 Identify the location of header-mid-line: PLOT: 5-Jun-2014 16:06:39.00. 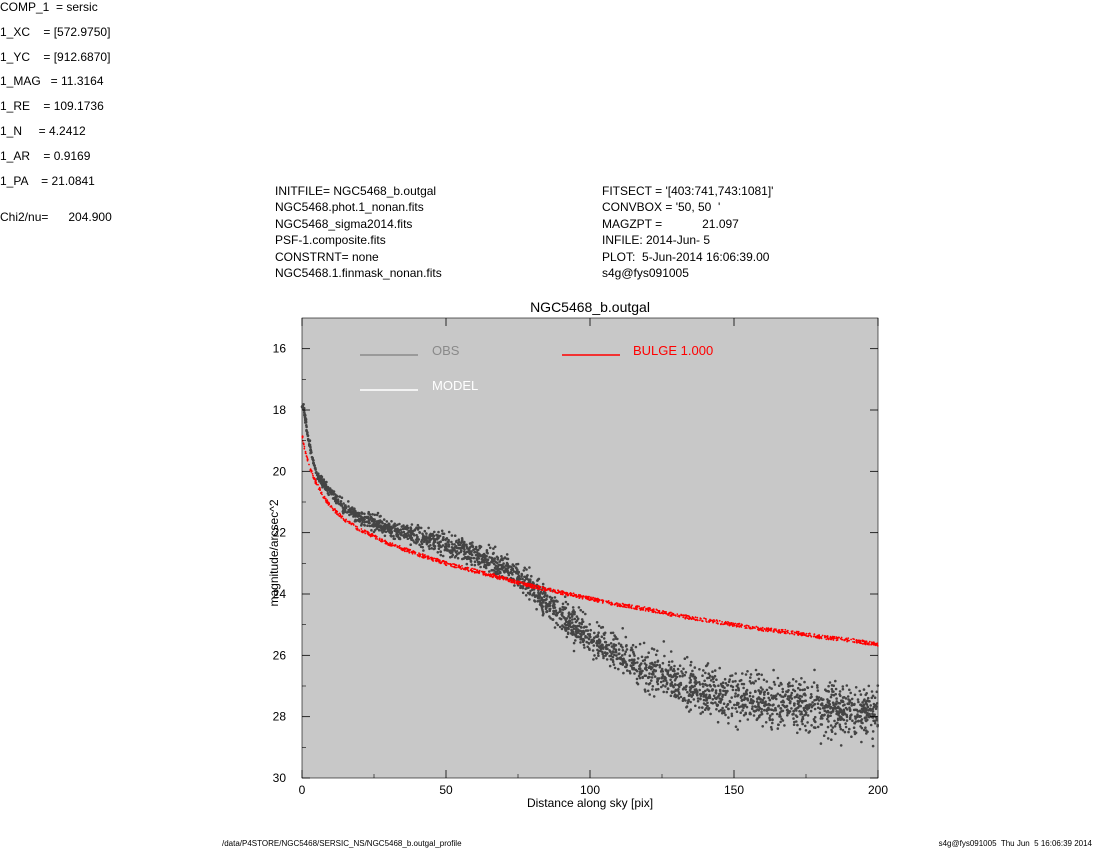
(686, 256).